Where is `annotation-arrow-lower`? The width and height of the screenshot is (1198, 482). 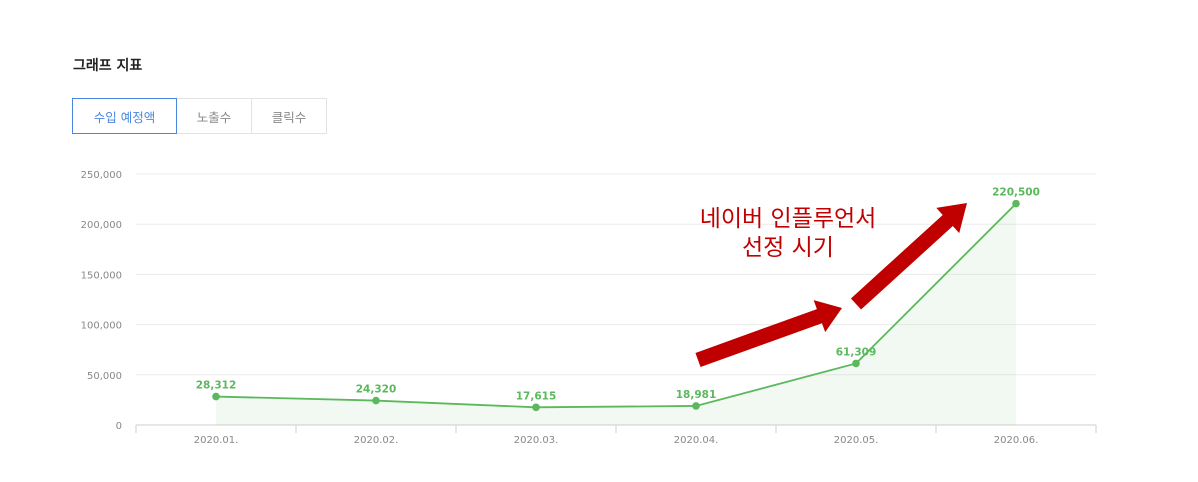
annotation-arrow-lower is located at coordinates (768, 334).